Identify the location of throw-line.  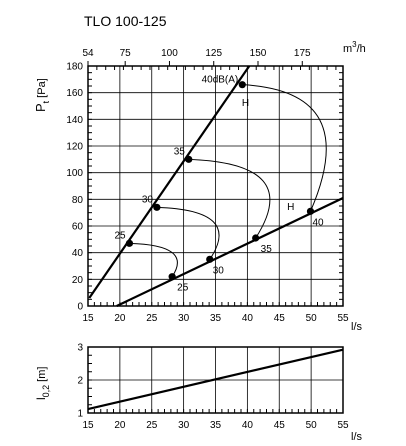
(215, 379).